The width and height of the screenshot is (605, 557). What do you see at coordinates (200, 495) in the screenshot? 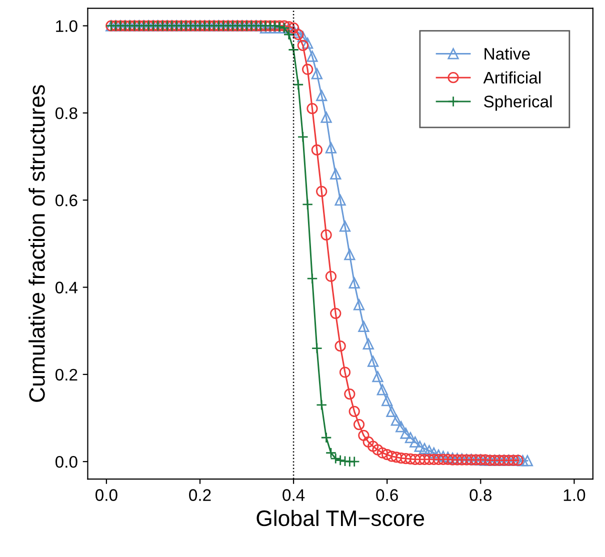
I see `x-tick-label: 0.2` at bounding box center [200, 495].